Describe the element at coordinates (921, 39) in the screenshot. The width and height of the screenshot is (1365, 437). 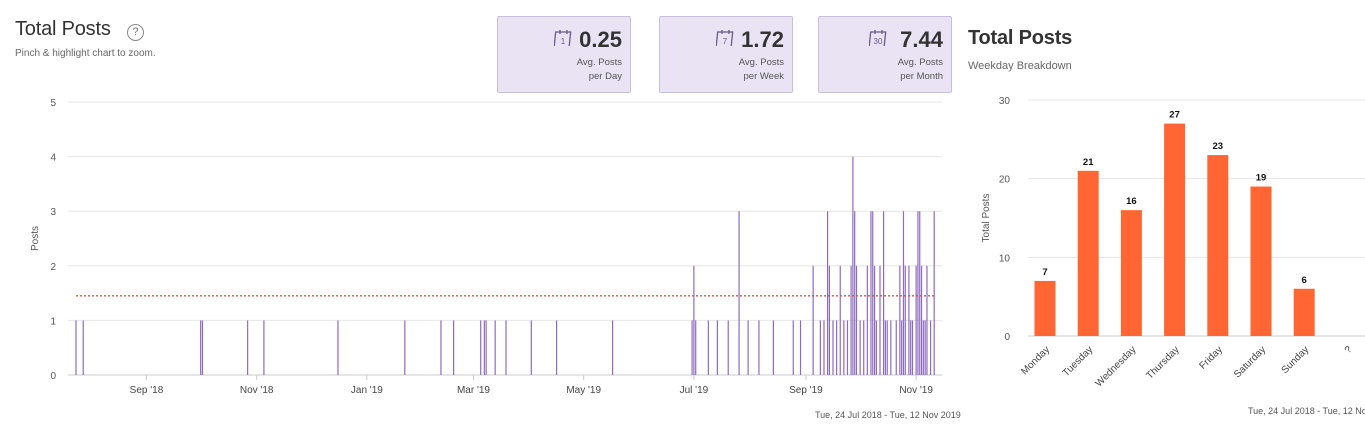
I see `stat-value: 7.44` at that location.